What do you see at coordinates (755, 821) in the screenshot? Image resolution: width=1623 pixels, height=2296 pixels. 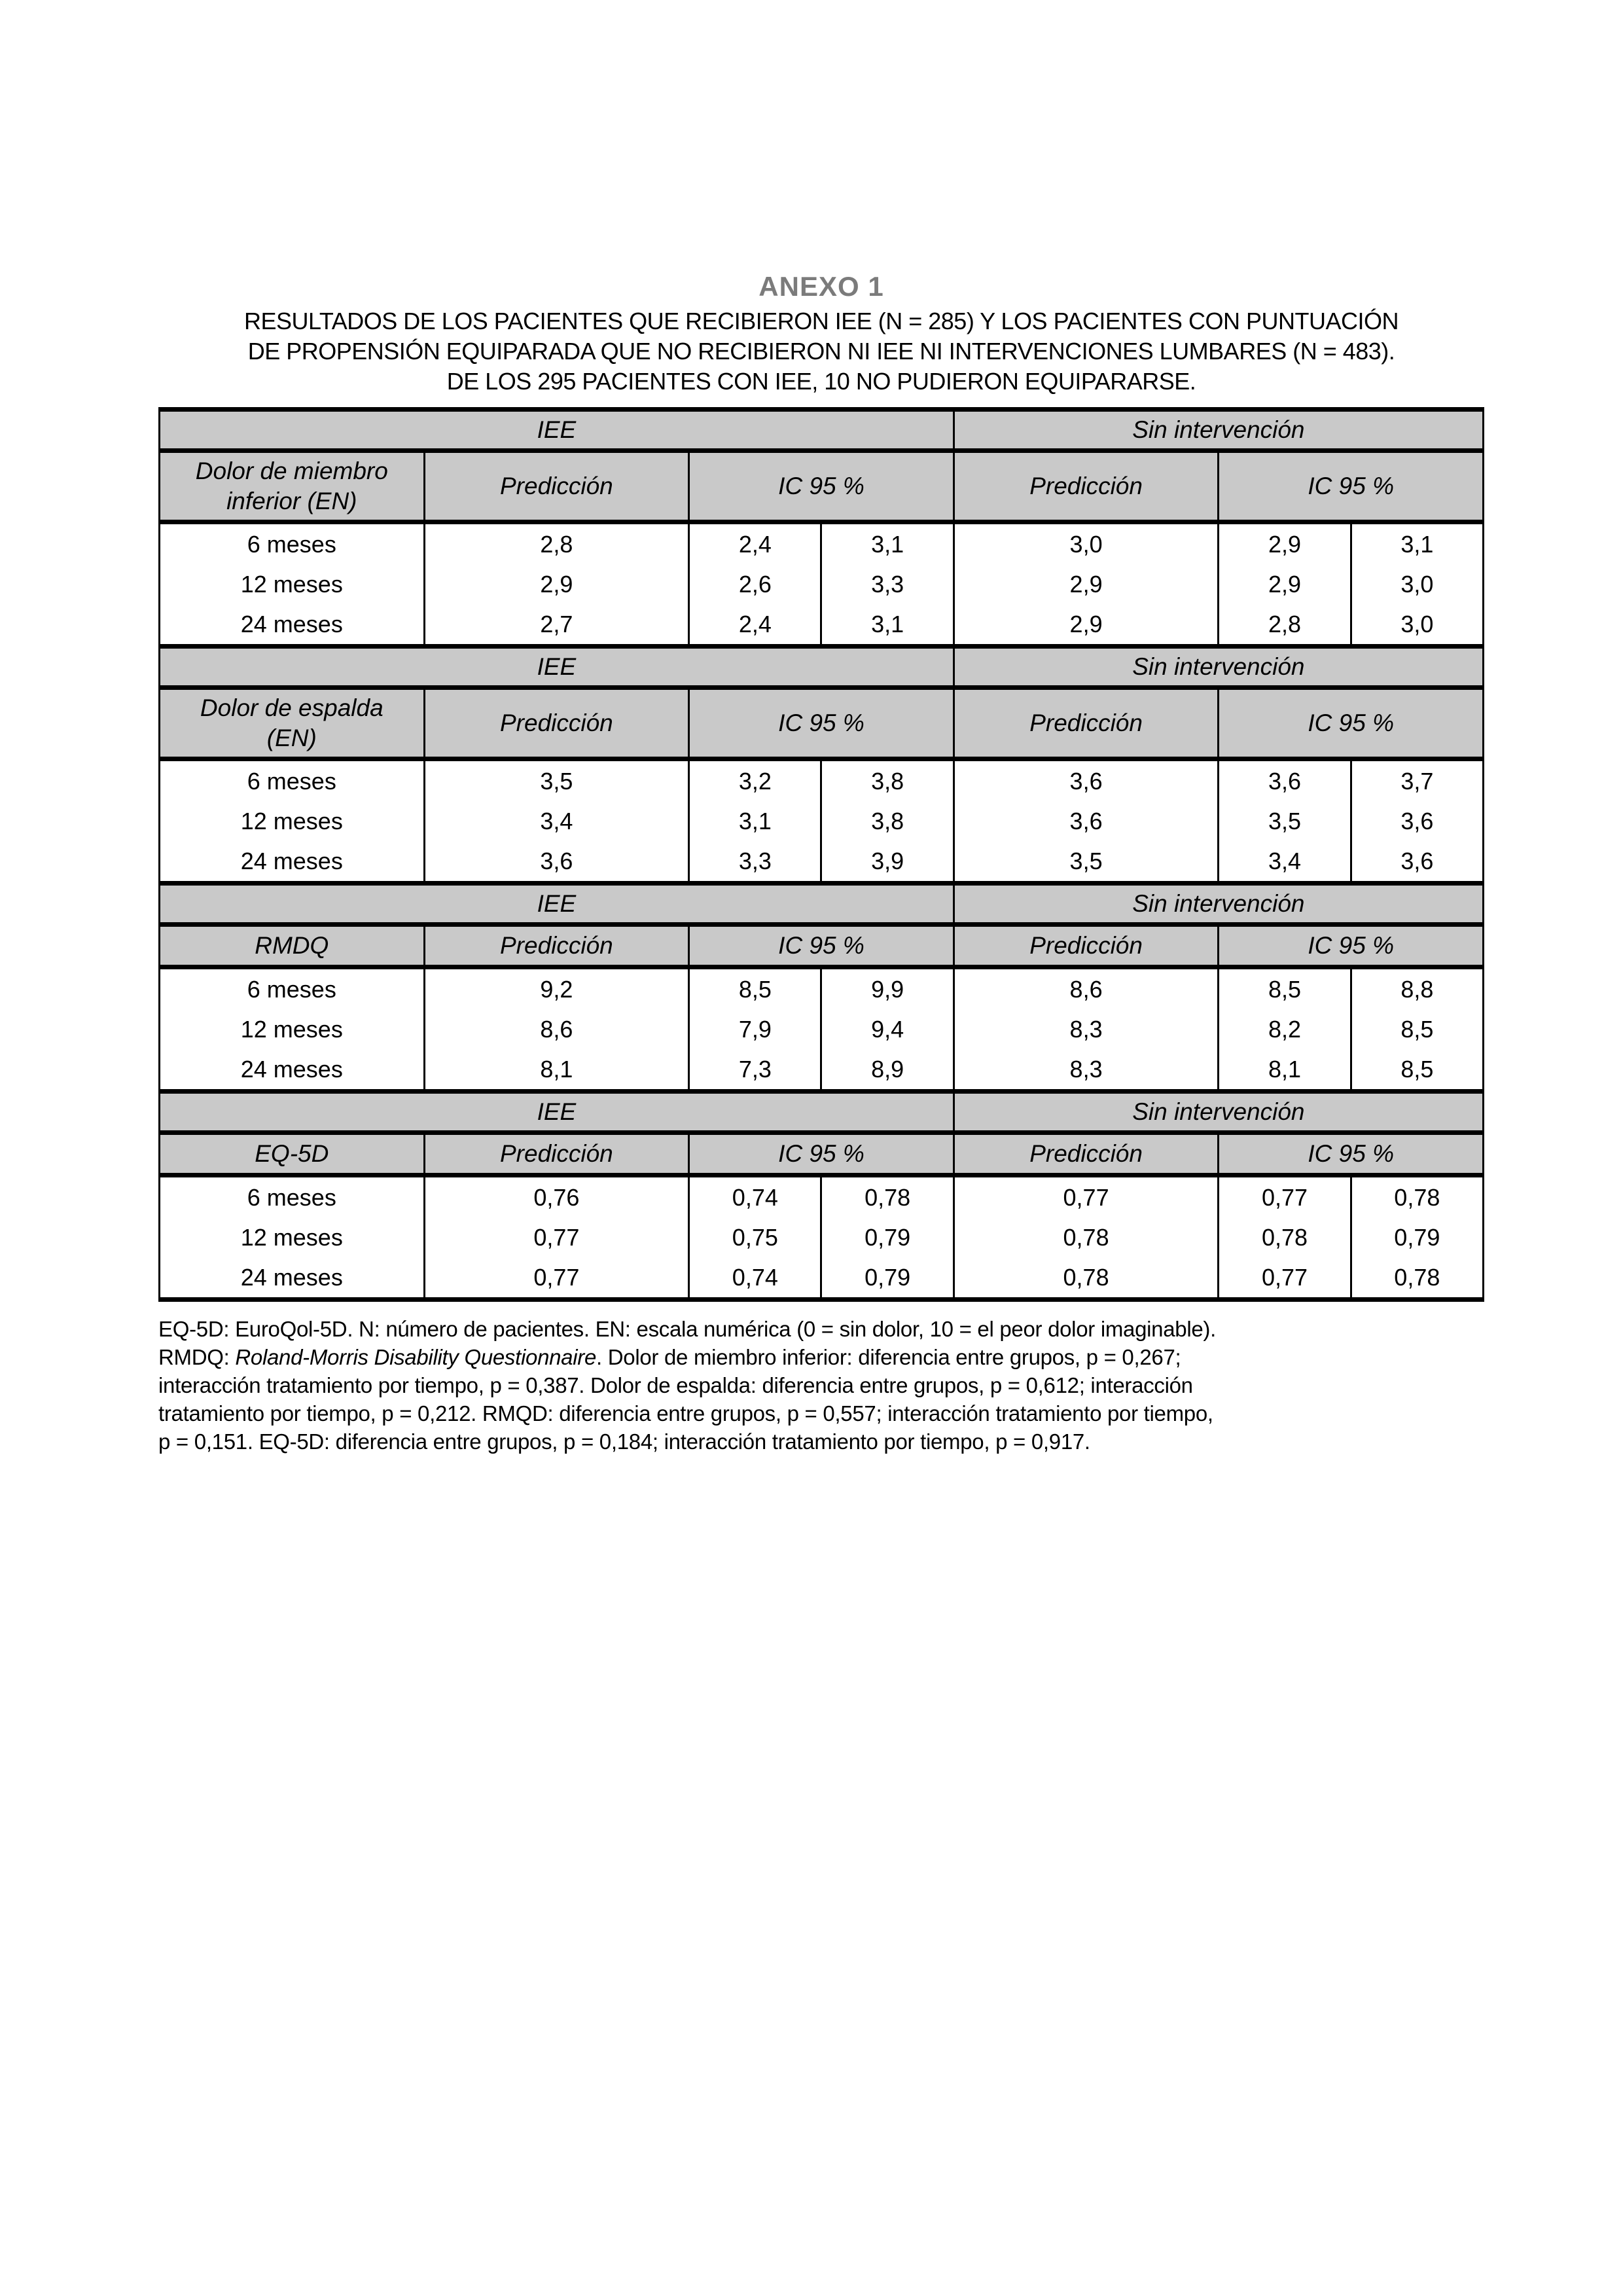 I see `cell-iee-ic-low: 3,1` at bounding box center [755, 821].